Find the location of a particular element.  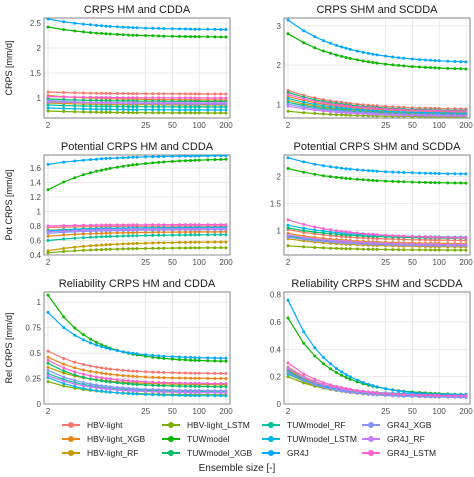

x-tick-label: 50 is located at coordinates (172, 262).